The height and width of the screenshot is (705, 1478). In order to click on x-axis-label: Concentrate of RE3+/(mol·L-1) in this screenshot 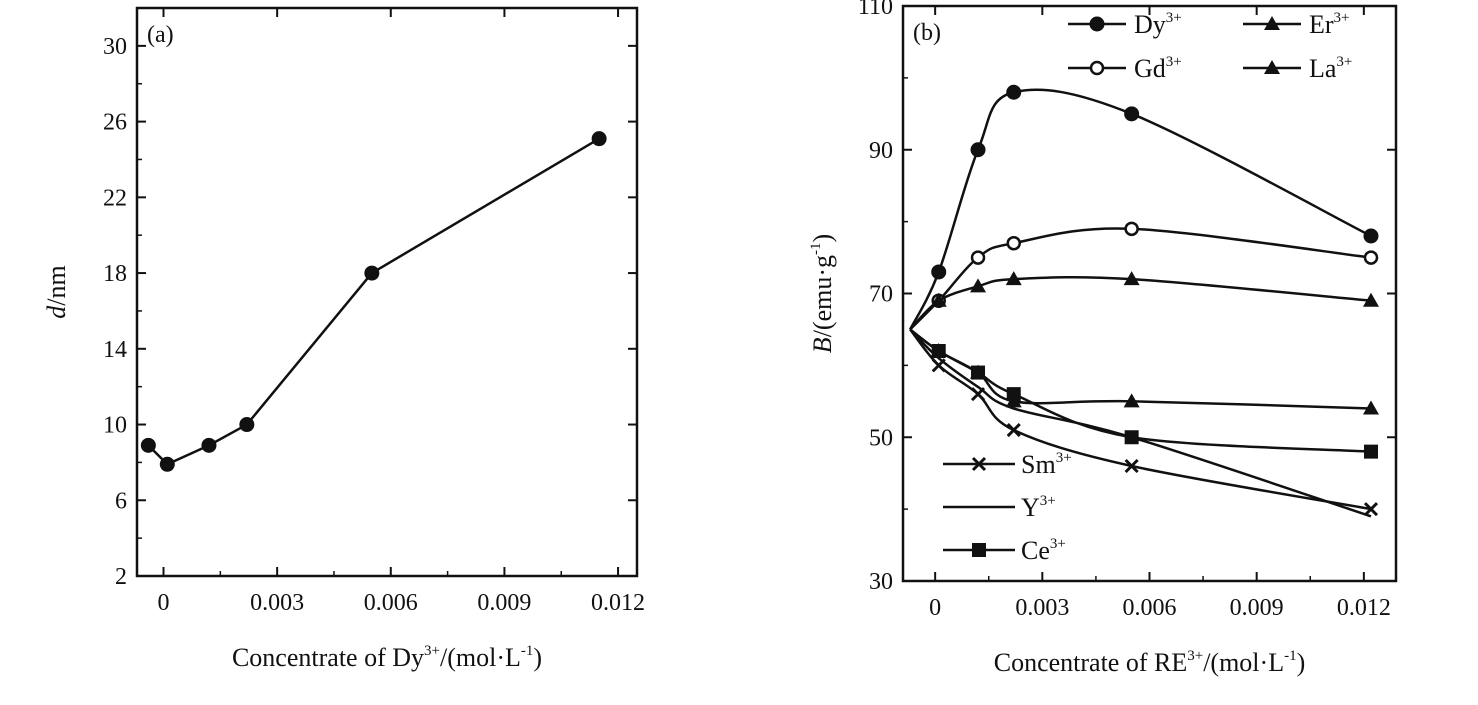, I will do `click(1150, 662)`.